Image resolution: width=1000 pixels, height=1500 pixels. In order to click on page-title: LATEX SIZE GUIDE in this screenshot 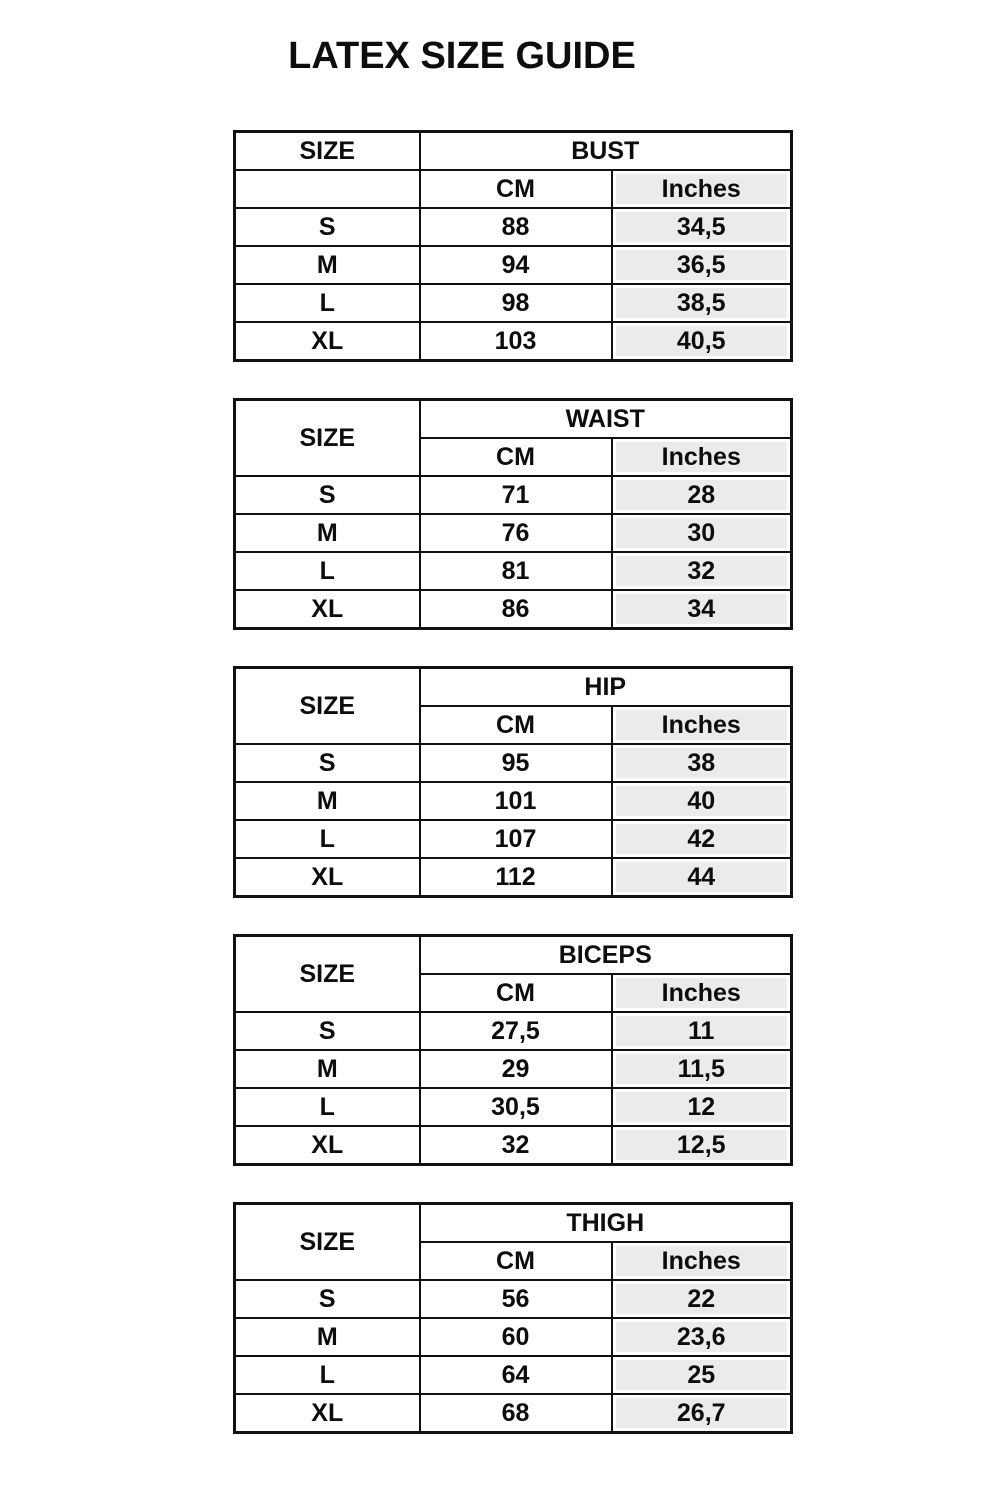, I will do `click(462, 56)`.